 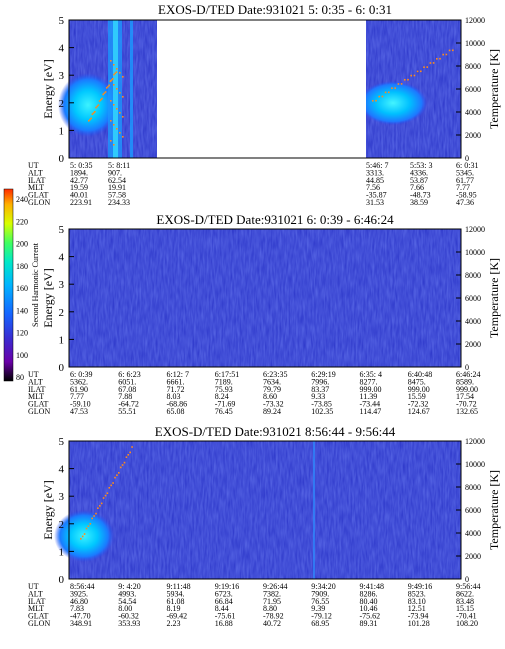 What do you see at coordinates (465, 381) in the screenshot?
I see `ephemeris-value: 8589.` at bounding box center [465, 381].